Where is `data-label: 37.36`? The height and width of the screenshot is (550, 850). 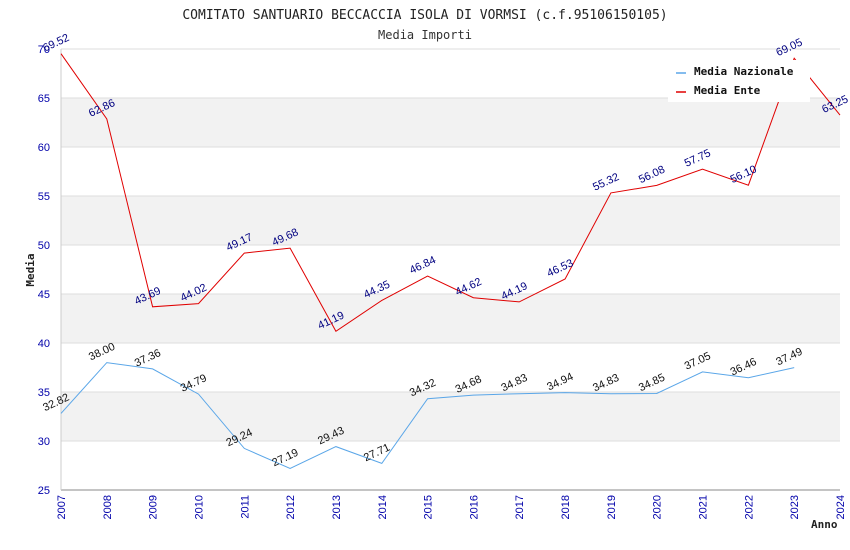
data-label: 37.36 is located at coordinates (148, 358).